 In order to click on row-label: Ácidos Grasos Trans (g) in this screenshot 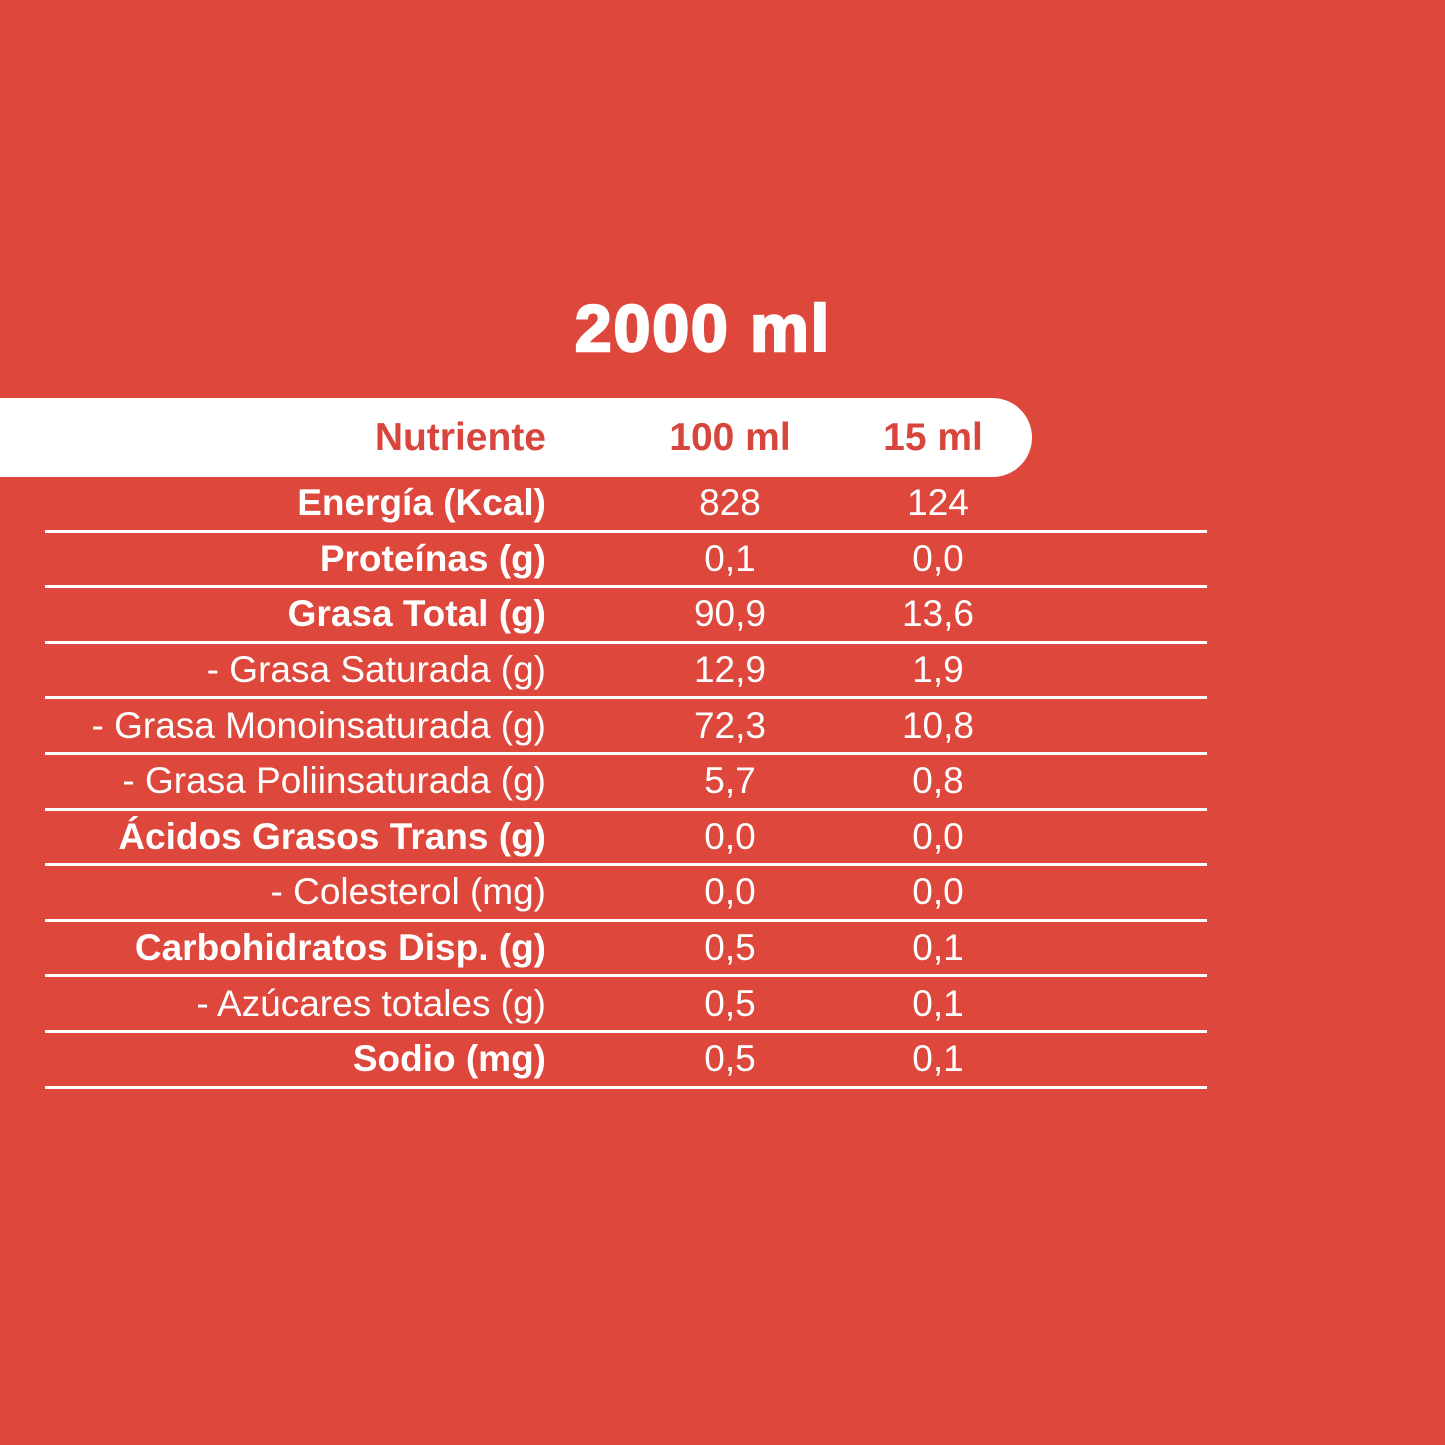, I will do `click(332, 836)`.